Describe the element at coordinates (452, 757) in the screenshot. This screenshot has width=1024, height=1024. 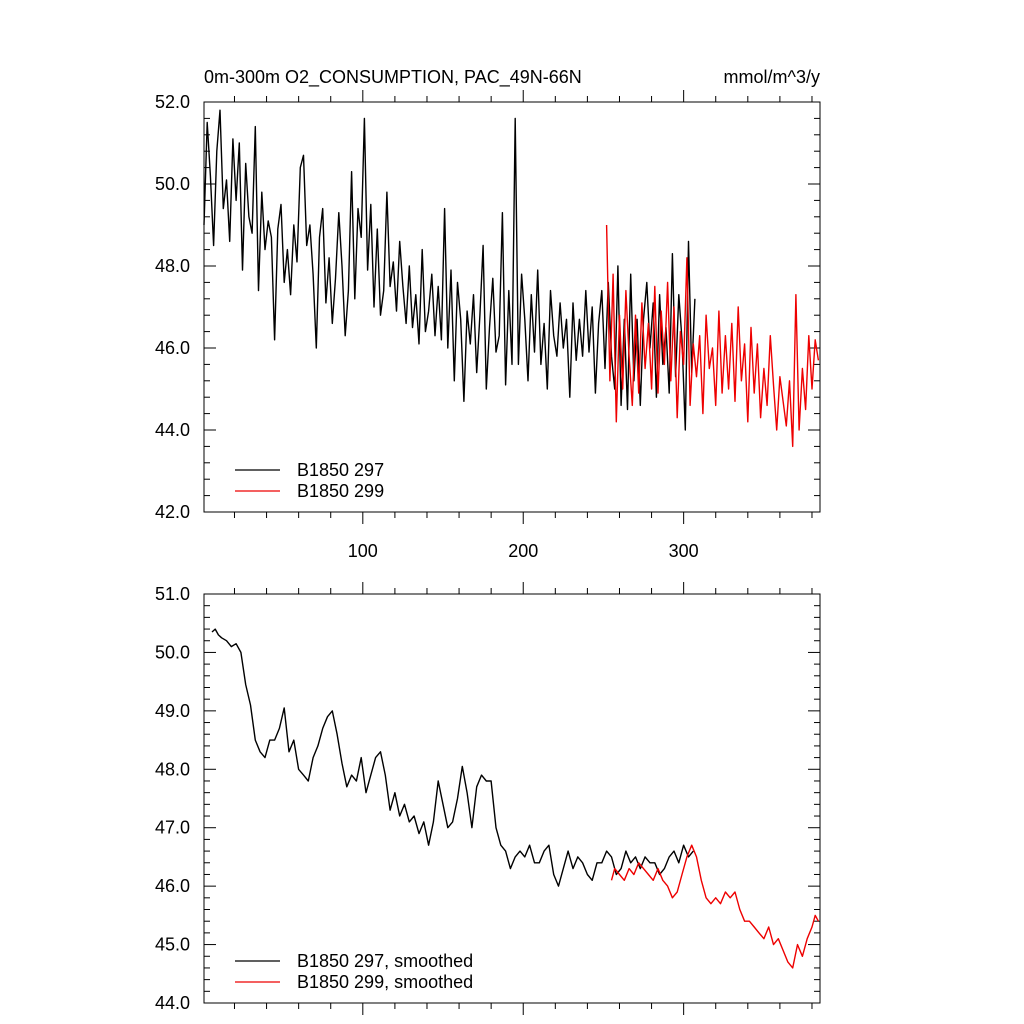
I see `series-line-b1850-297-smoothed` at that location.